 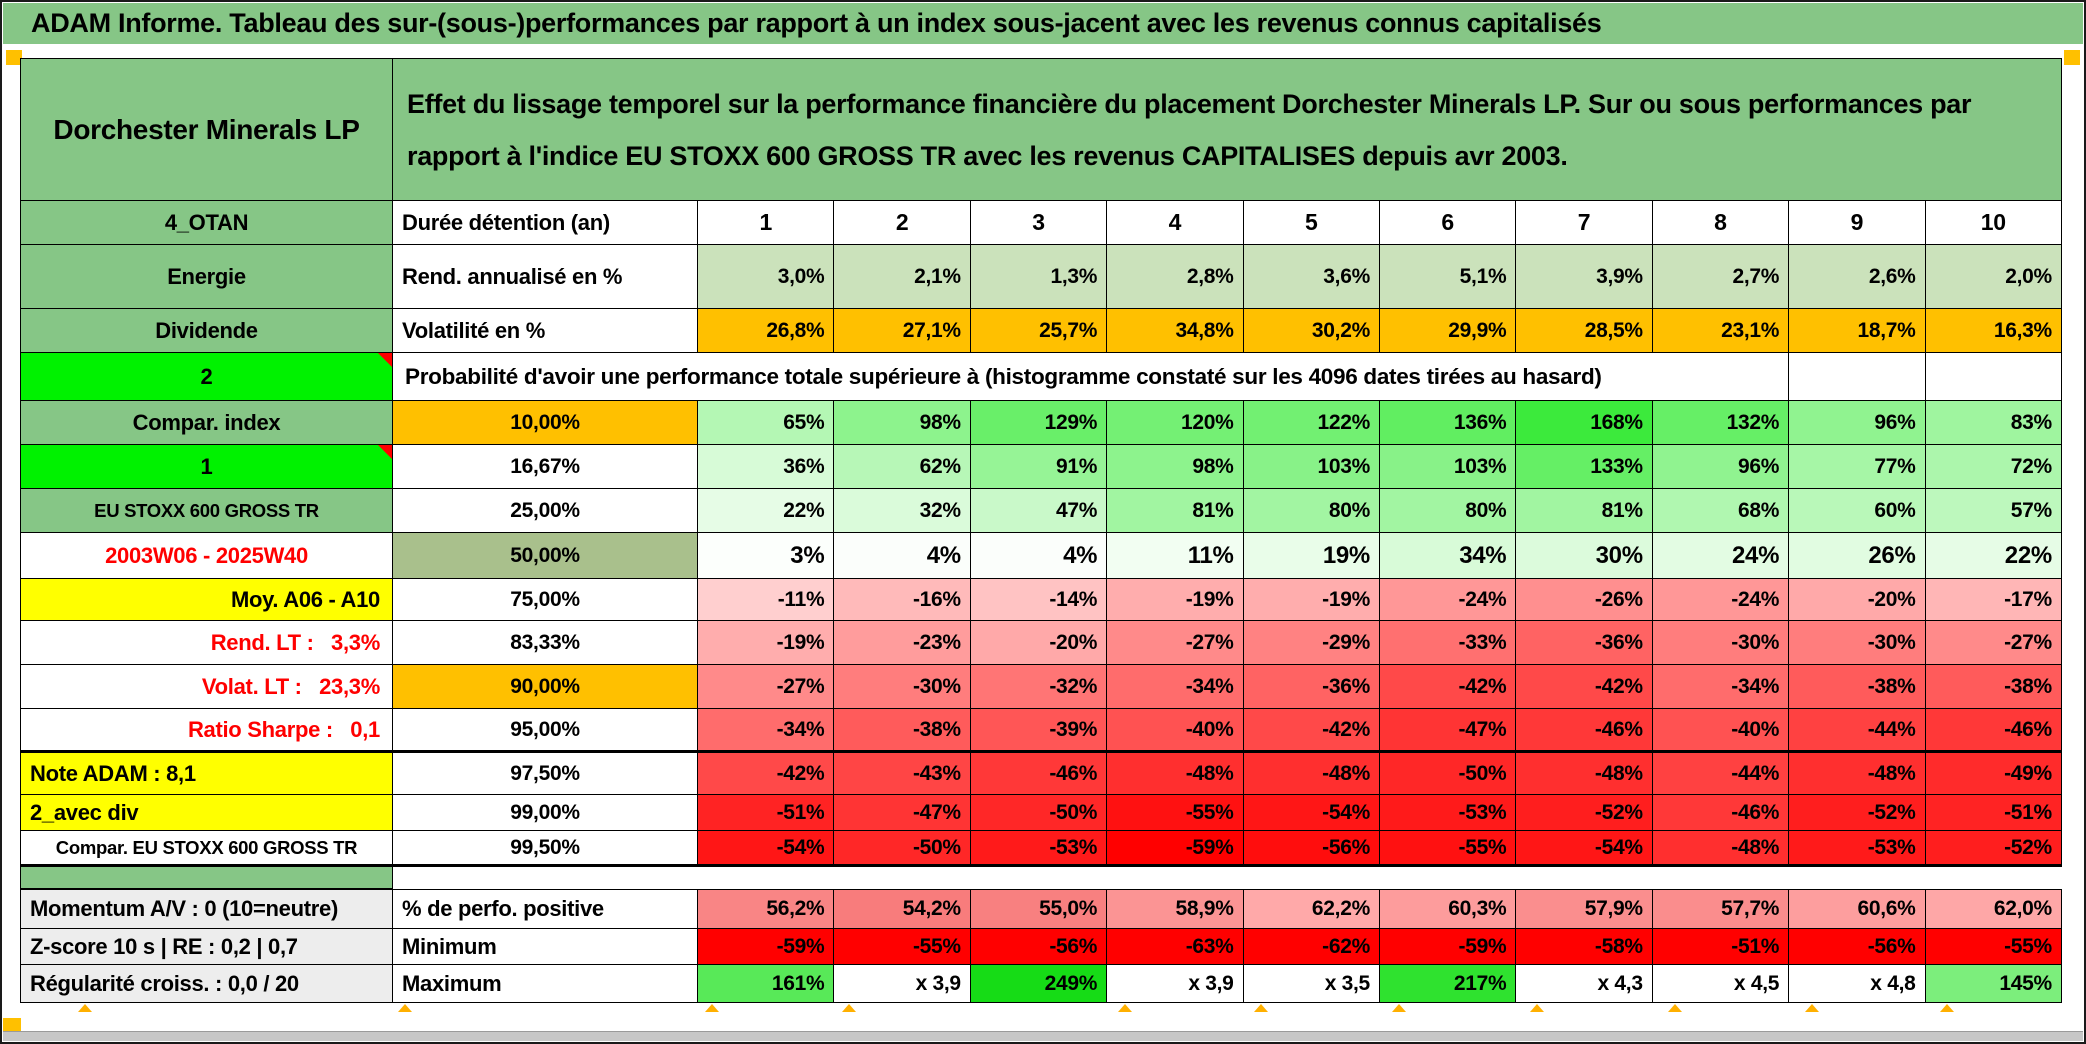 I want to click on cell-p99-6: -53%, so click(x=1448, y=813).